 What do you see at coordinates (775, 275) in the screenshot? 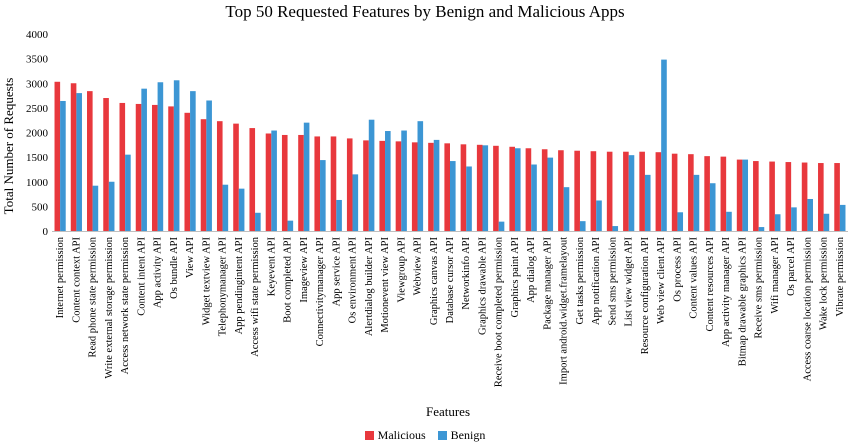
I see `x-tick-label: Wifi manager API` at bounding box center [775, 275].